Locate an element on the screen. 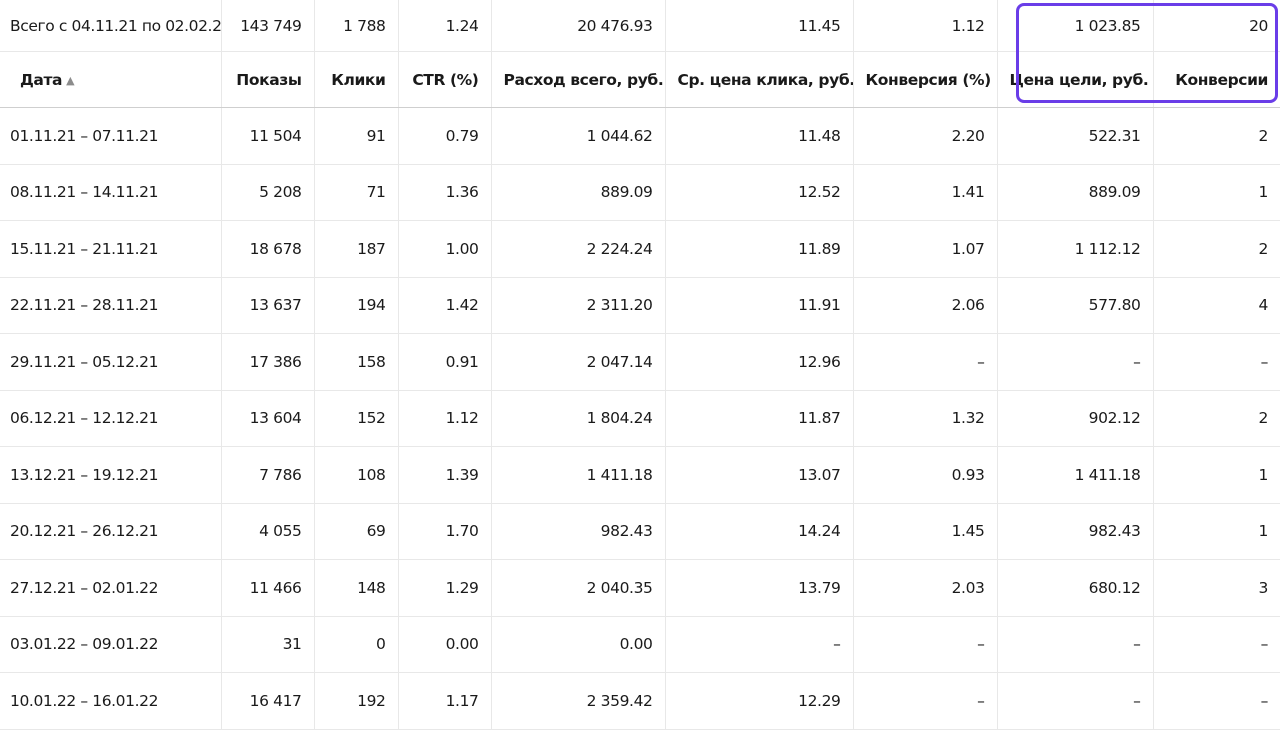  cell-shows: 11 466 is located at coordinates (268, 588).